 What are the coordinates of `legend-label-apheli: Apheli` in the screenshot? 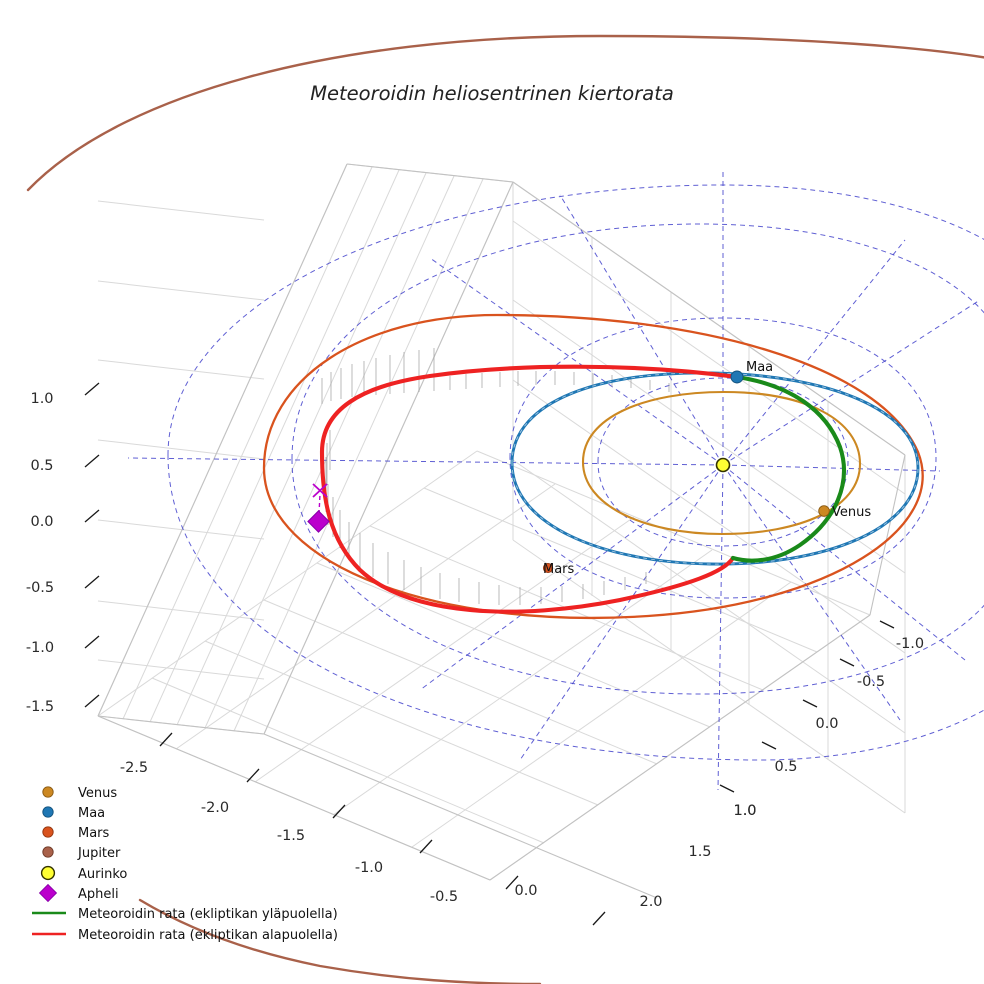 It's located at (98, 894).